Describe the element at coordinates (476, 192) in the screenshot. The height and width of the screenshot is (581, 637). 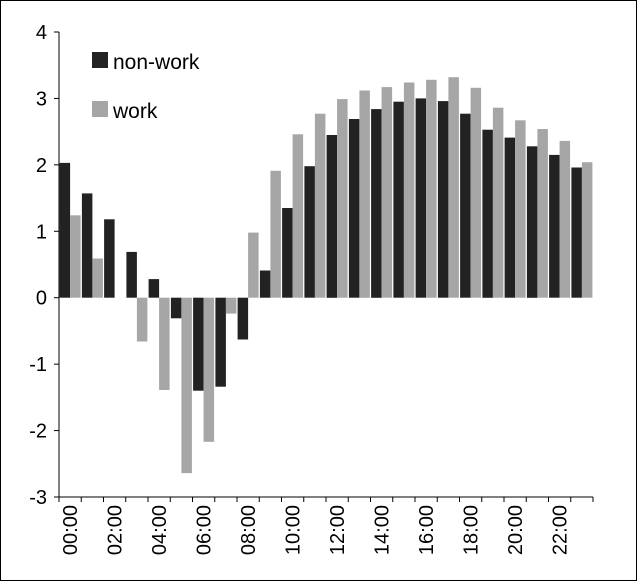
I see `bar-work-18:00` at that location.